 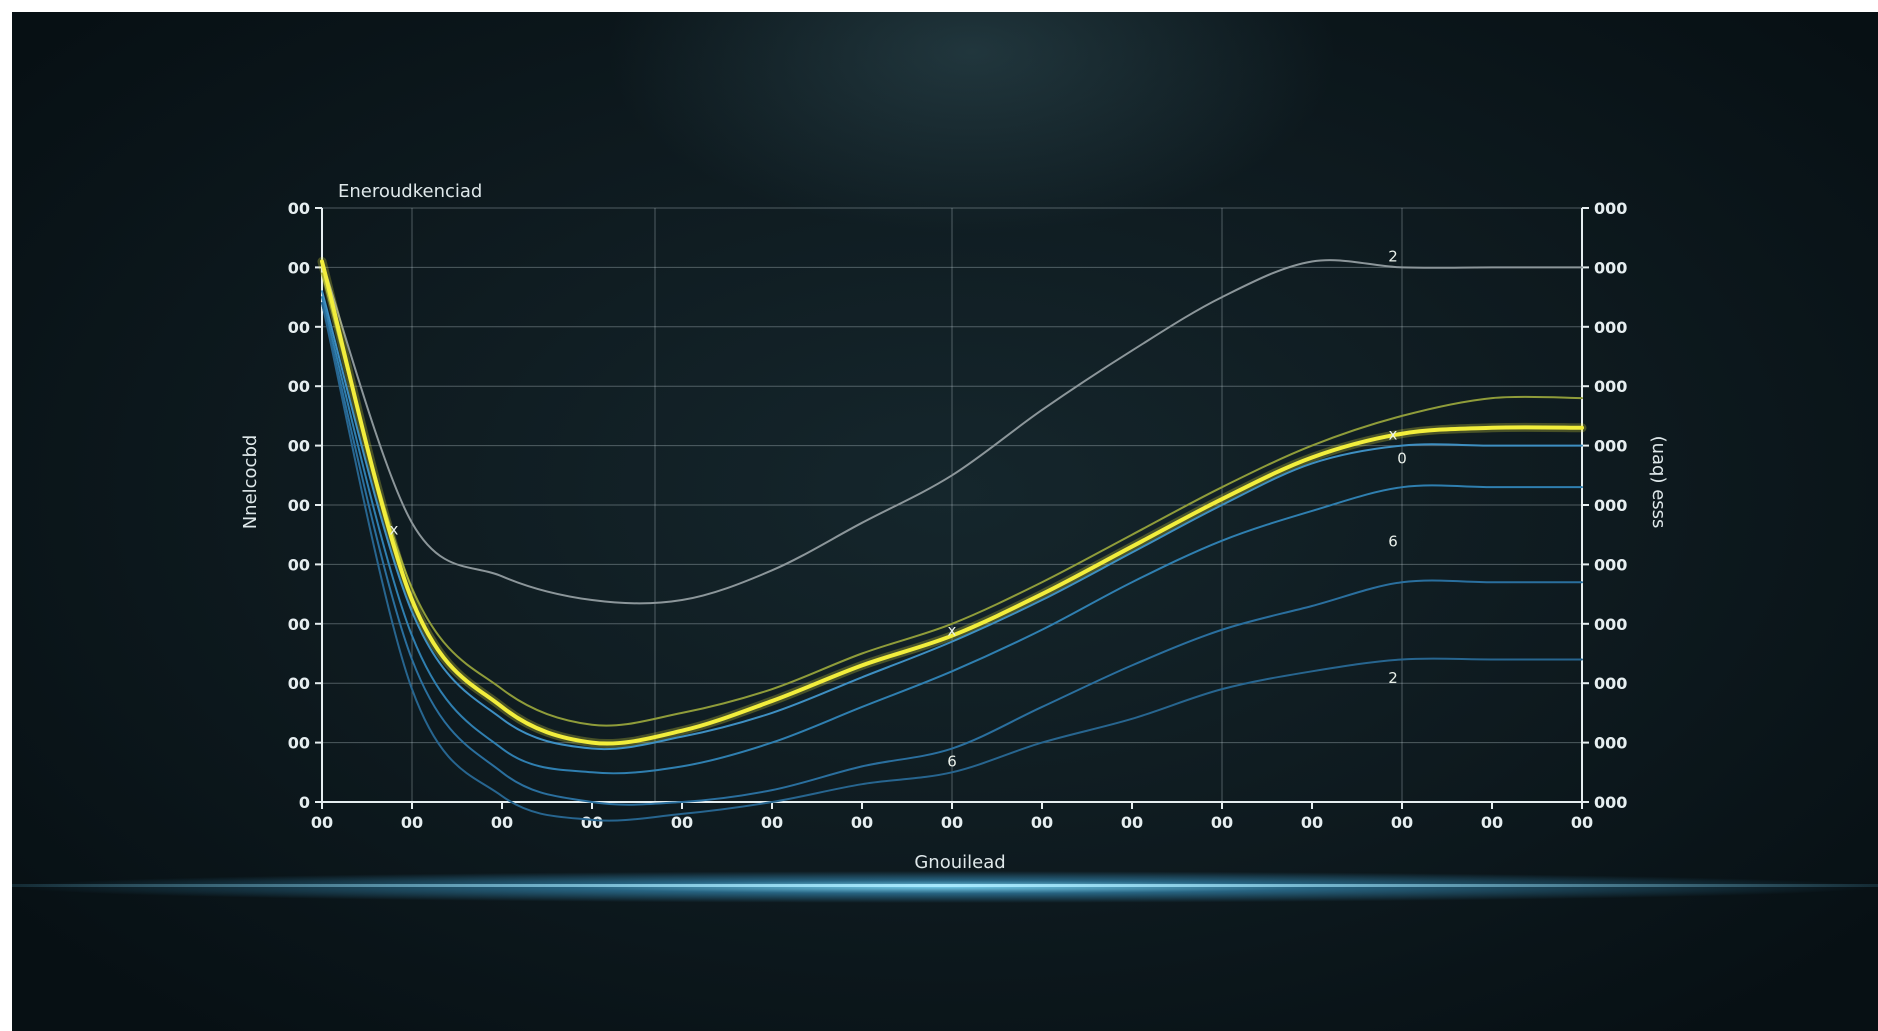 I want to click on horizon-glow, so click(x=945, y=887).